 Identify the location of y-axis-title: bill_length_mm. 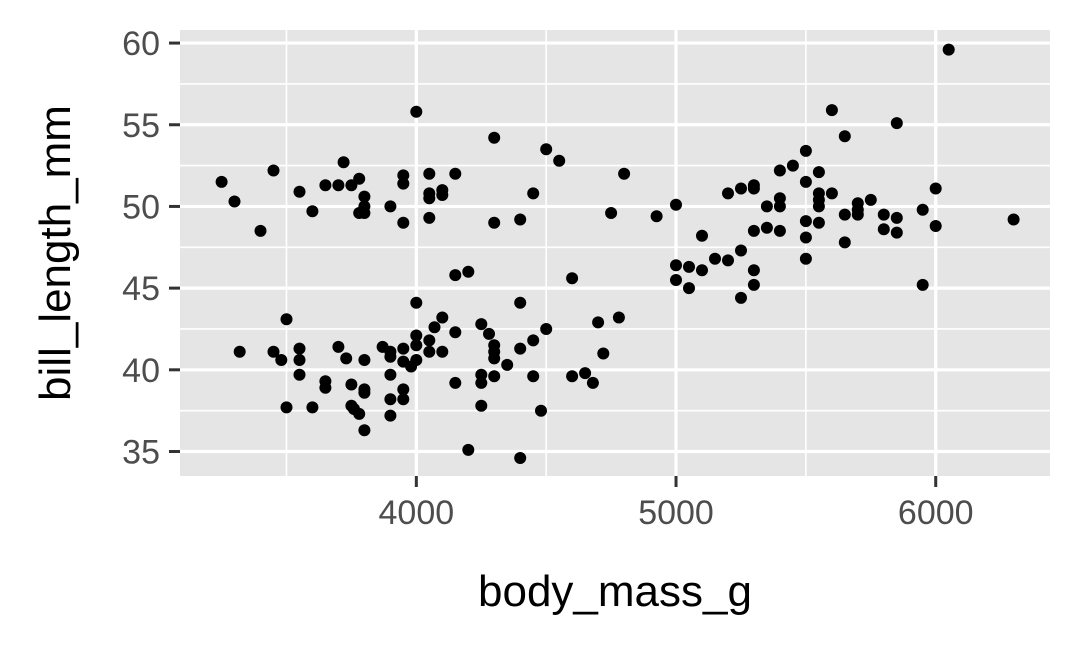
(55, 253).